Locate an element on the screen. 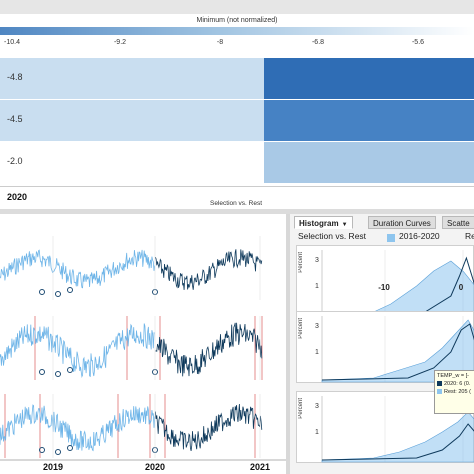  heatmap-cell: -4.8 is located at coordinates (132, 78).